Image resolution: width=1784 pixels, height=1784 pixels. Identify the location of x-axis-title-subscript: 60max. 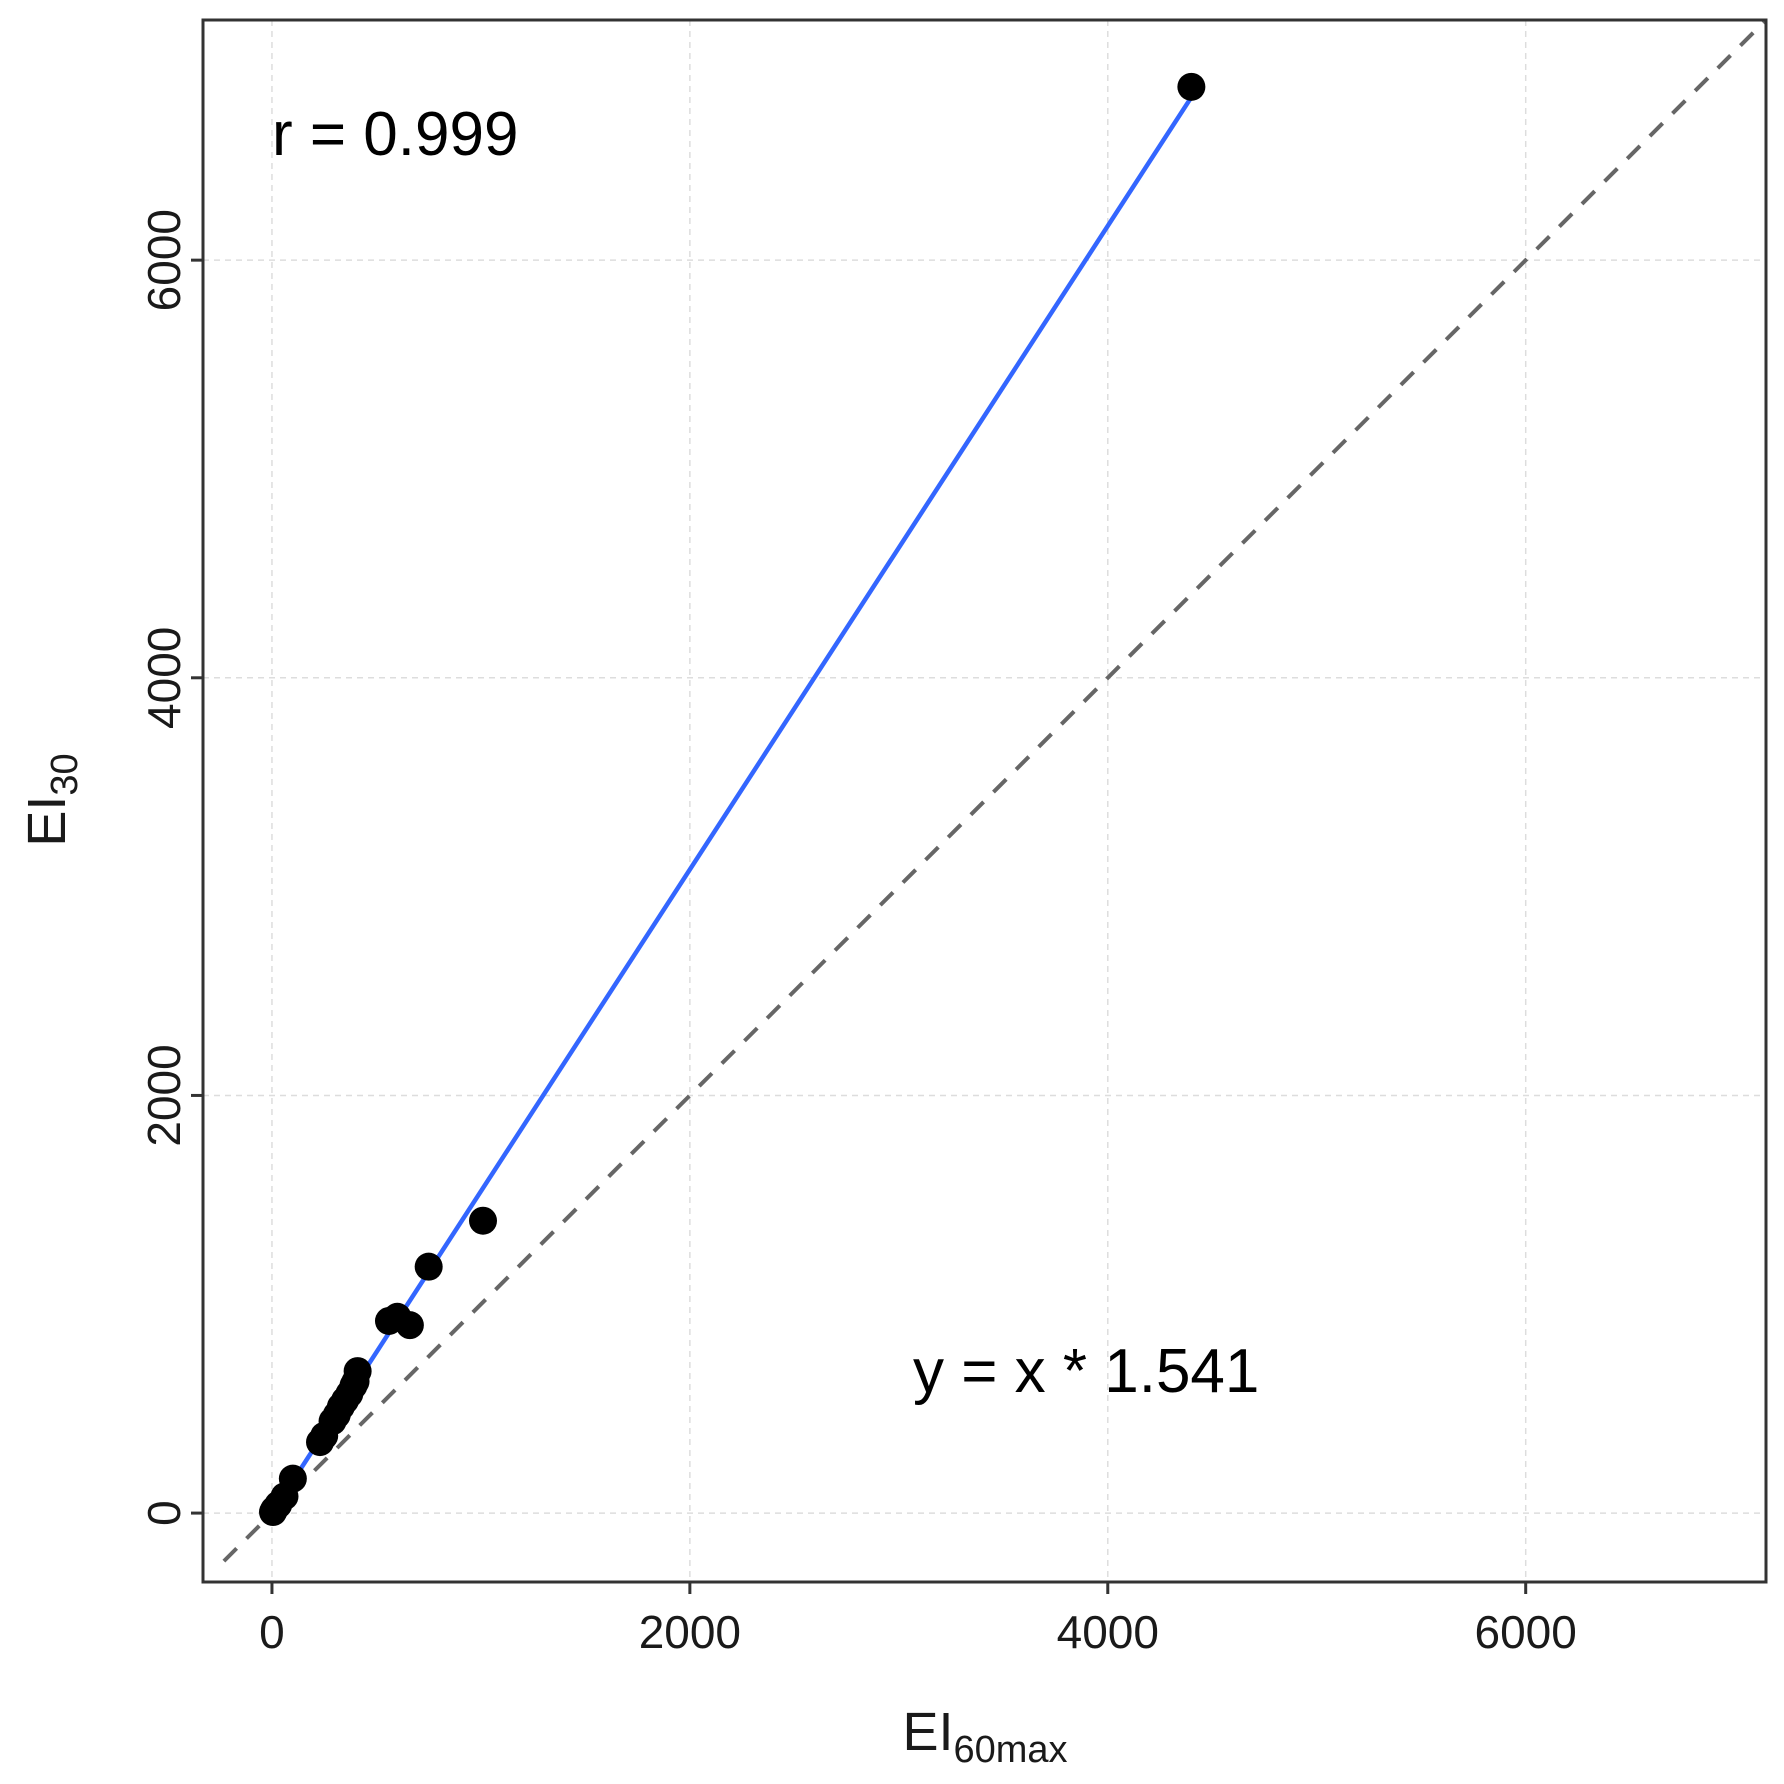
(1010, 1750).